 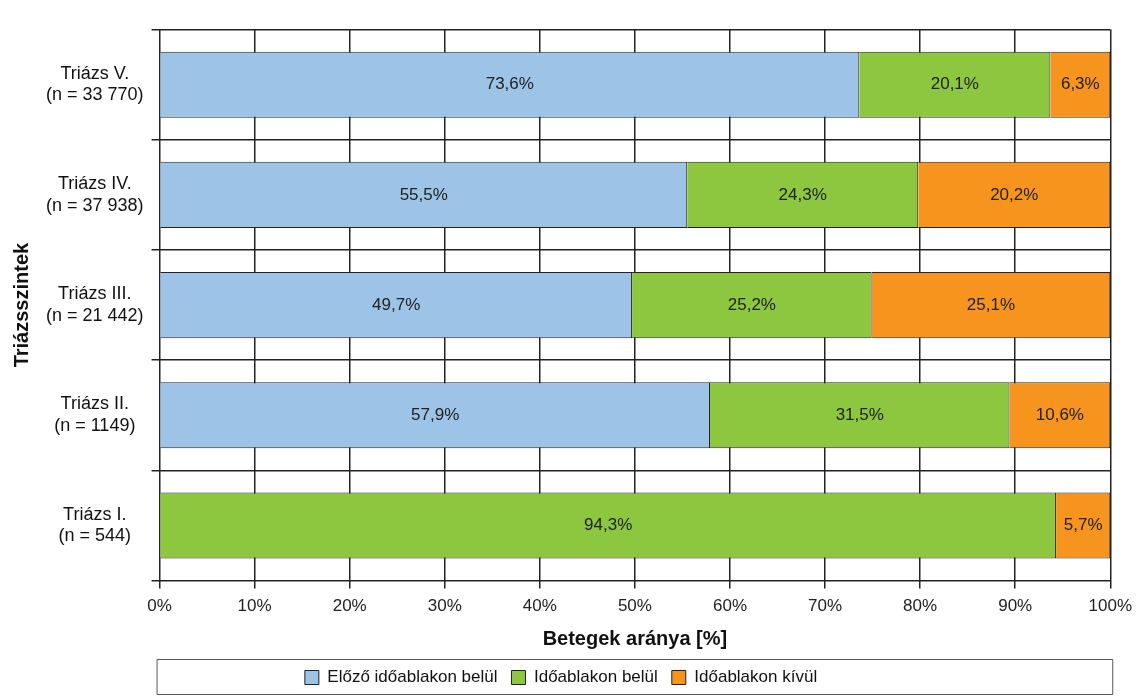 I want to click on x-tick-label: 40%, so click(x=539, y=606).